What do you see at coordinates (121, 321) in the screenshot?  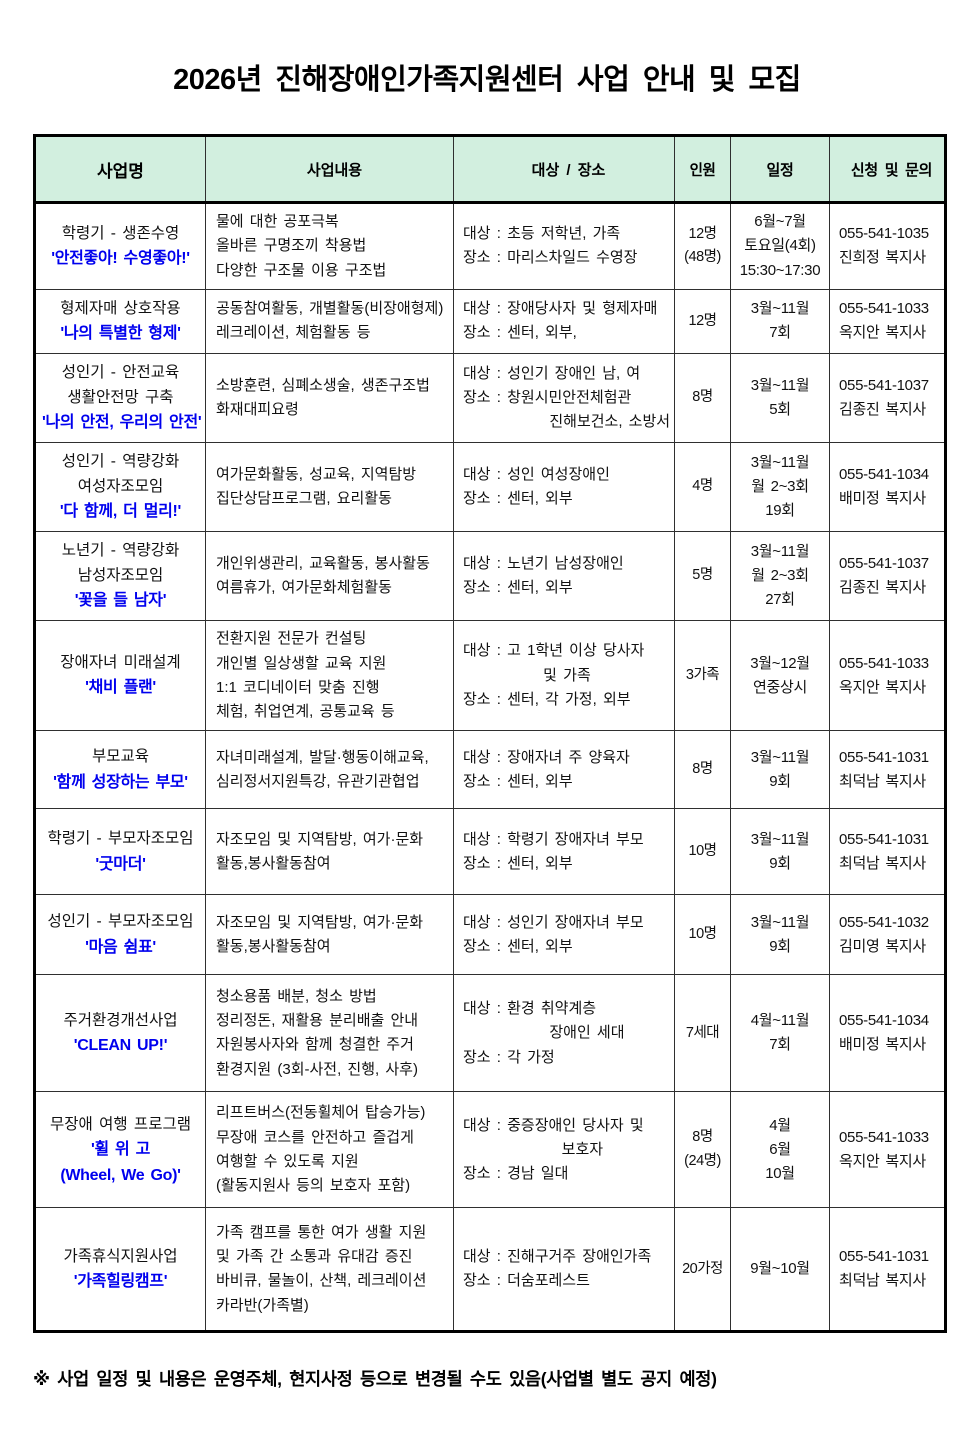 I see `program-name-cell: 형제자매 상호작용 '나의 특별한 형제'` at bounding box center [121, 321].